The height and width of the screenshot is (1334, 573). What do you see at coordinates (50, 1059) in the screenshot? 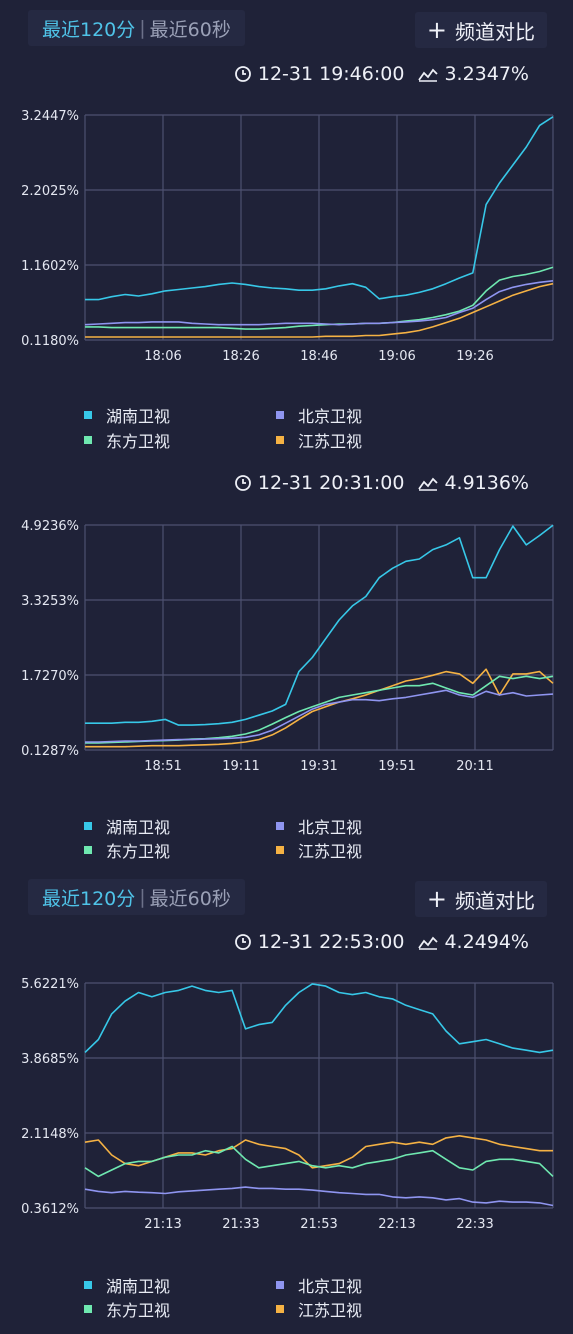
I see `y-tick-label: 3.8685%` at bounding box center [50, 1059].